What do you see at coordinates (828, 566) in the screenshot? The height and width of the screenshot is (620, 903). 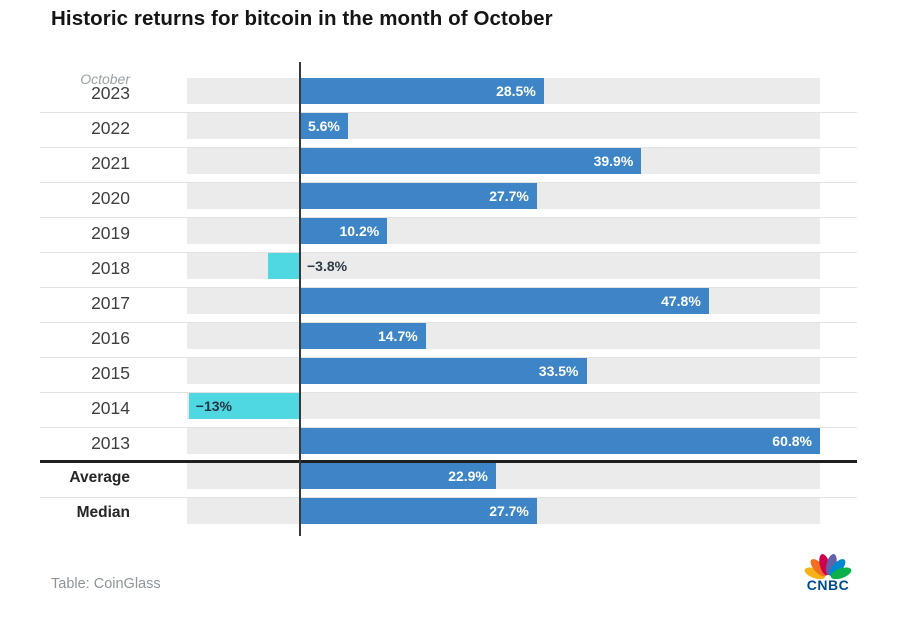 I see `peacock-icon` at bounding box center [828, 566].